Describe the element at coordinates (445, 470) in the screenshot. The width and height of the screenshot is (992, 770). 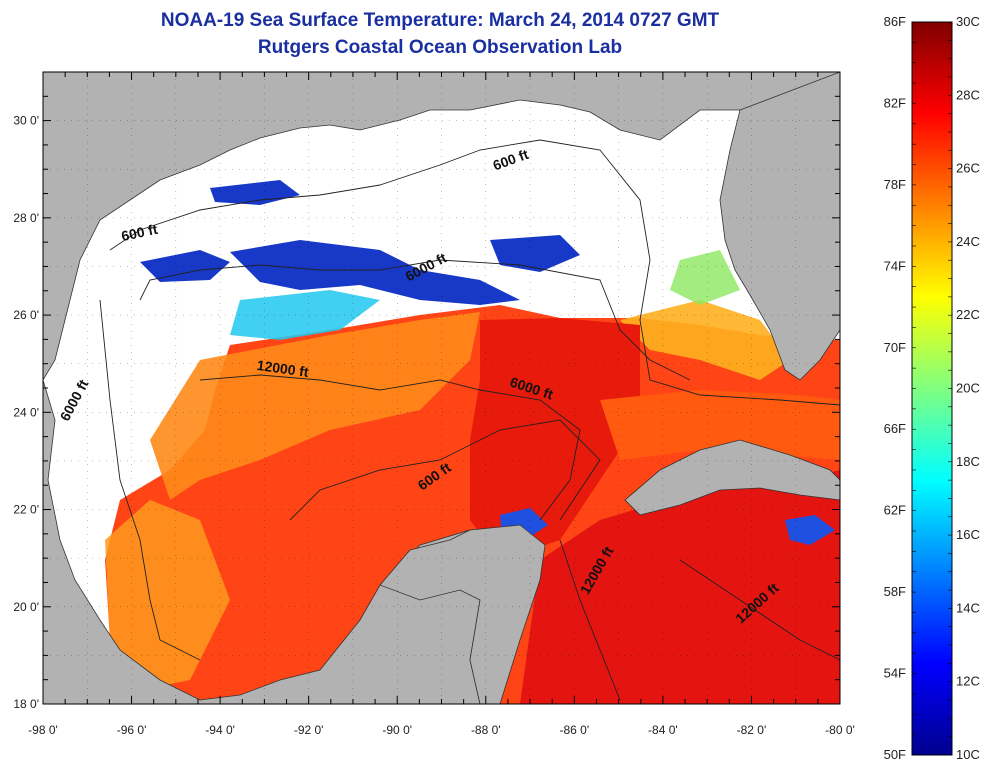
I see `contour-600ft-yucatan` at that location.